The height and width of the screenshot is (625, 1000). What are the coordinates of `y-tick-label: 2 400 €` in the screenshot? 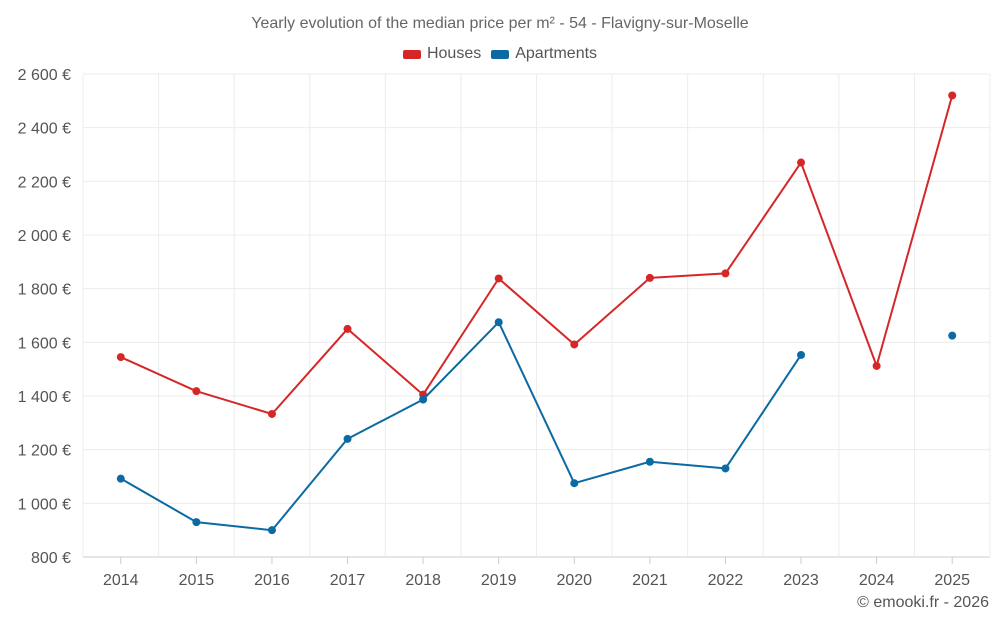 It's located at (44, 129).